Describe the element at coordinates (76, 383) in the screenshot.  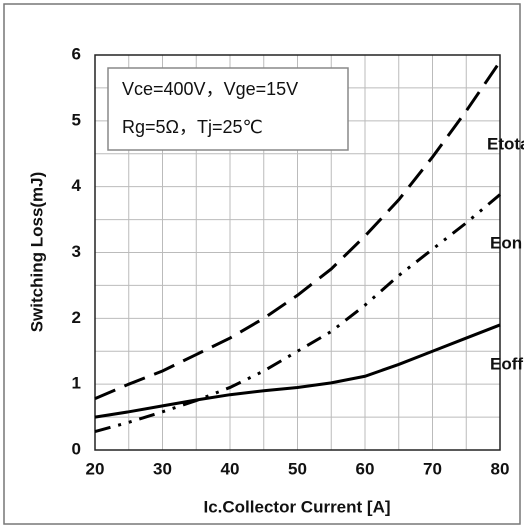
I see `y-tick-label: 1` at that location.